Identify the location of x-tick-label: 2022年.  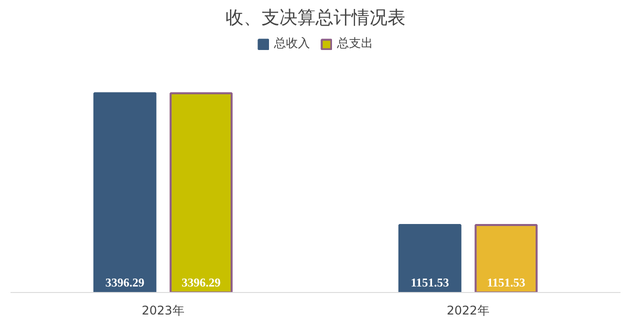
(468, 311).